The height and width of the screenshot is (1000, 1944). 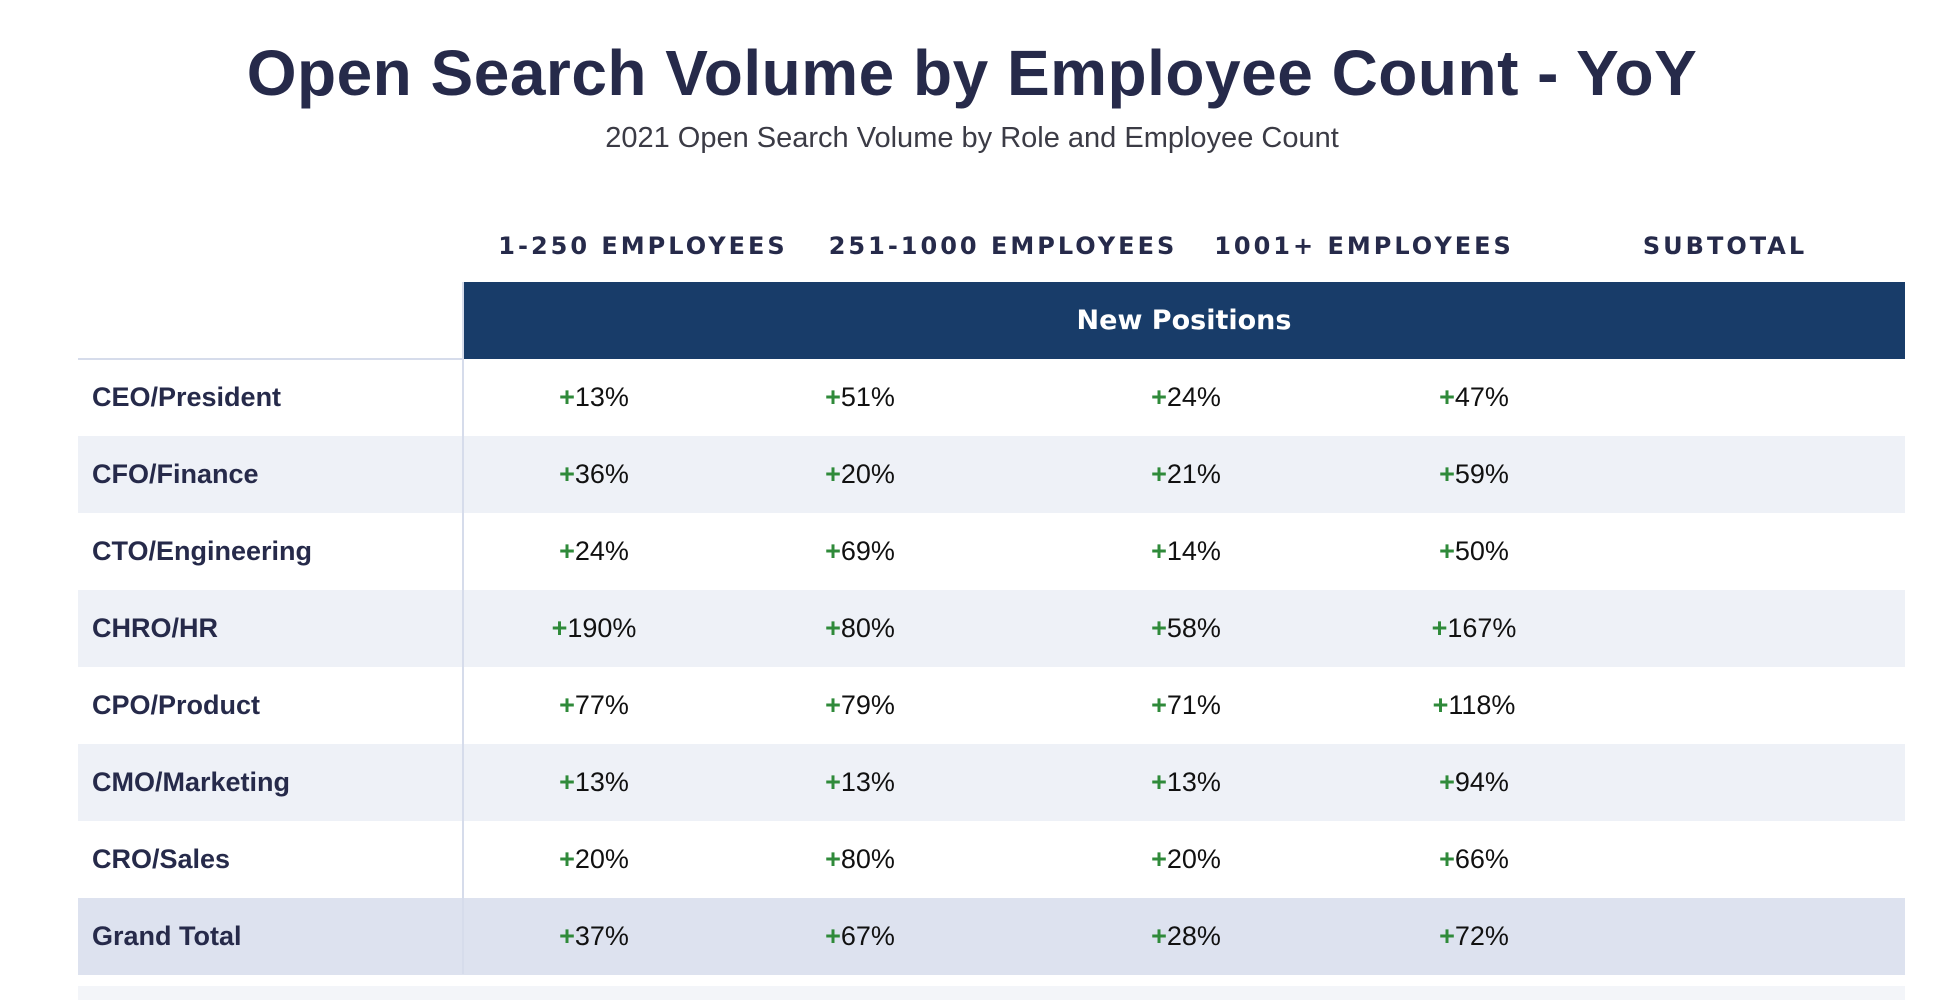 What do you see at coordinates (1003, 246) in the screenshot?
I see `column-header-251-1000: 251-1000 EMPLOYEES` at bounding box center [1003, 246].